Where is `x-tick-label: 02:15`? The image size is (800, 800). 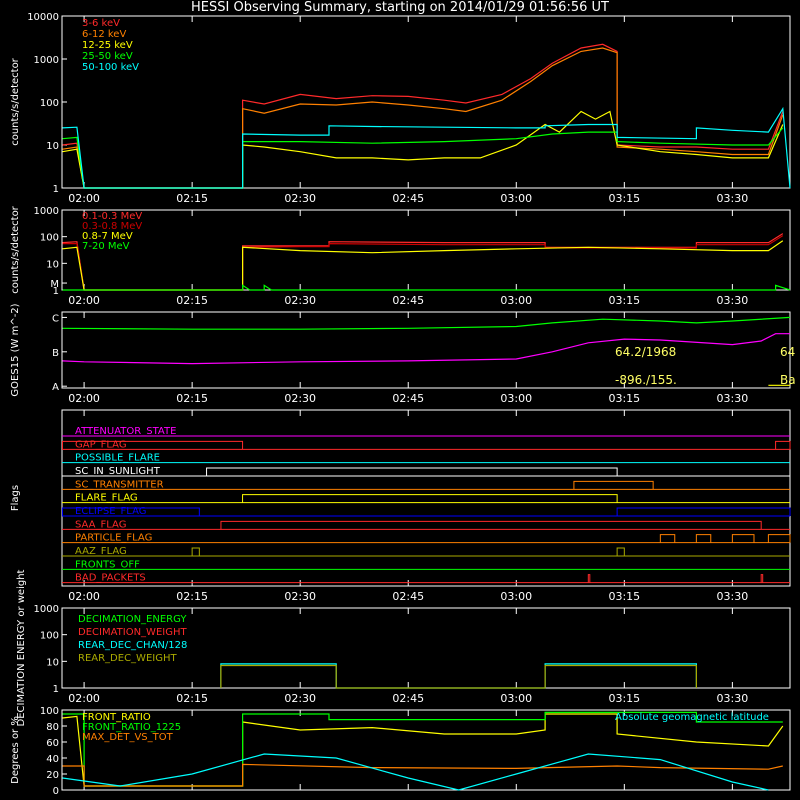 x-tick-label: 02:15 is located at coordinates (192, 398).